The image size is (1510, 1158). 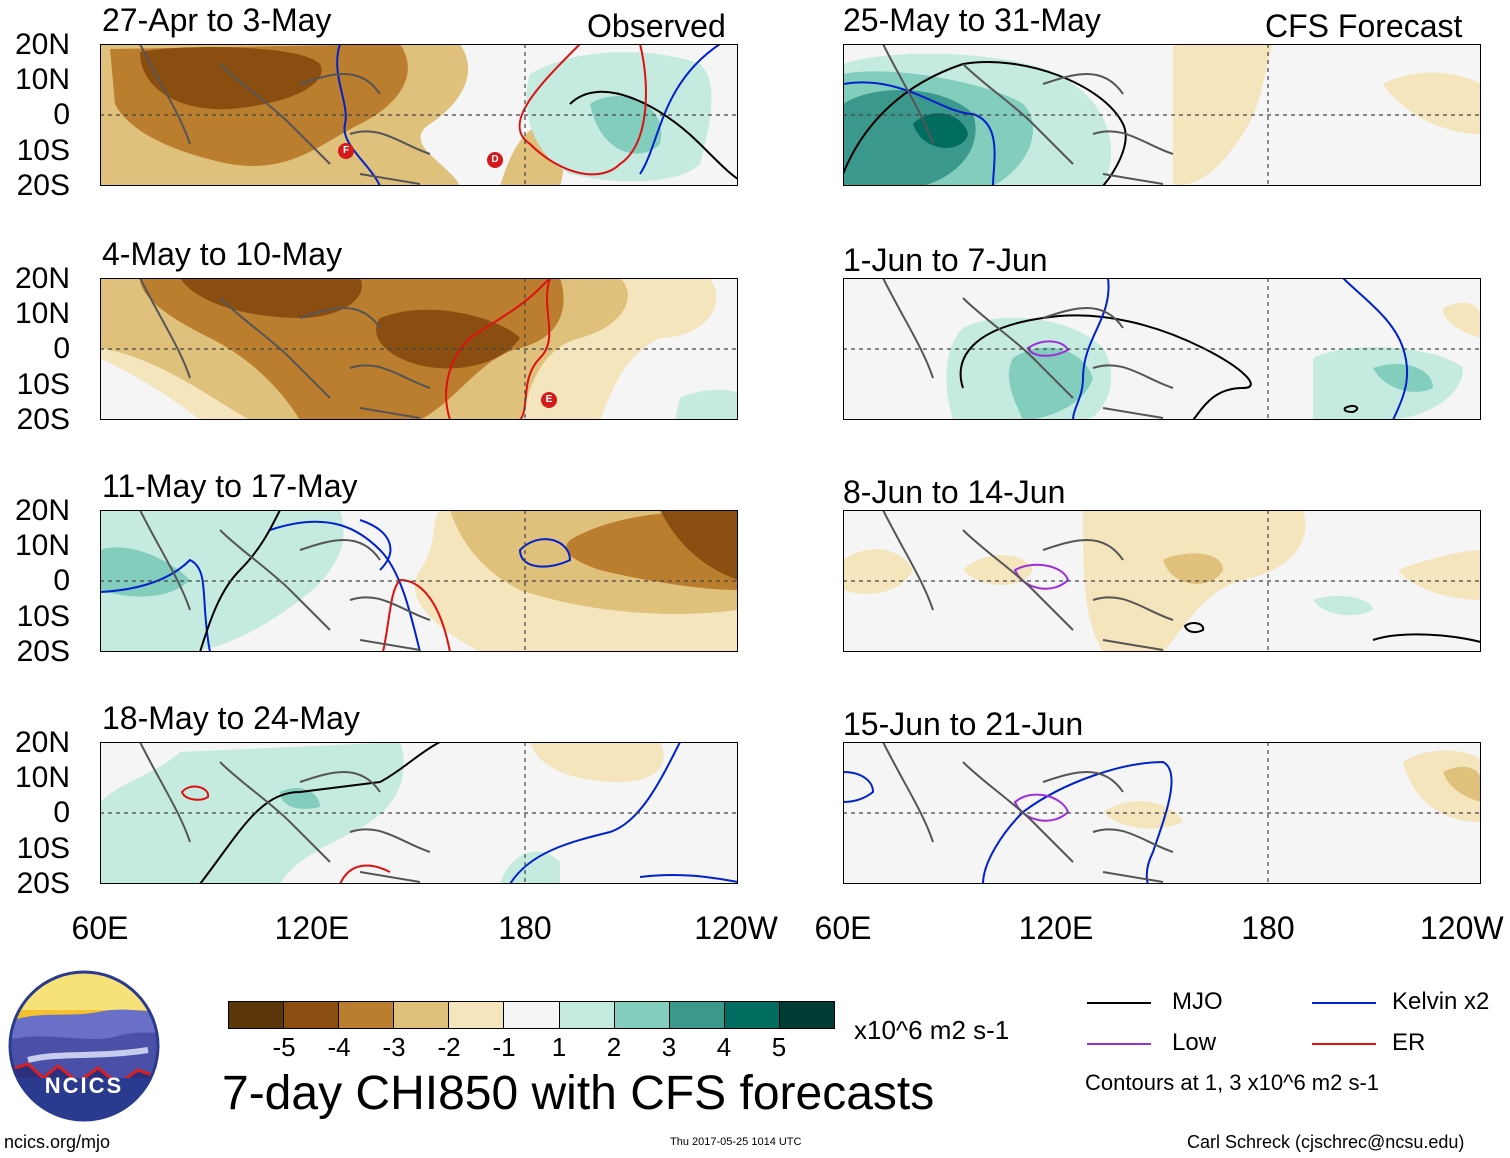 I want to click on colorbar-tick: 1, so click(x=559, y=1047).